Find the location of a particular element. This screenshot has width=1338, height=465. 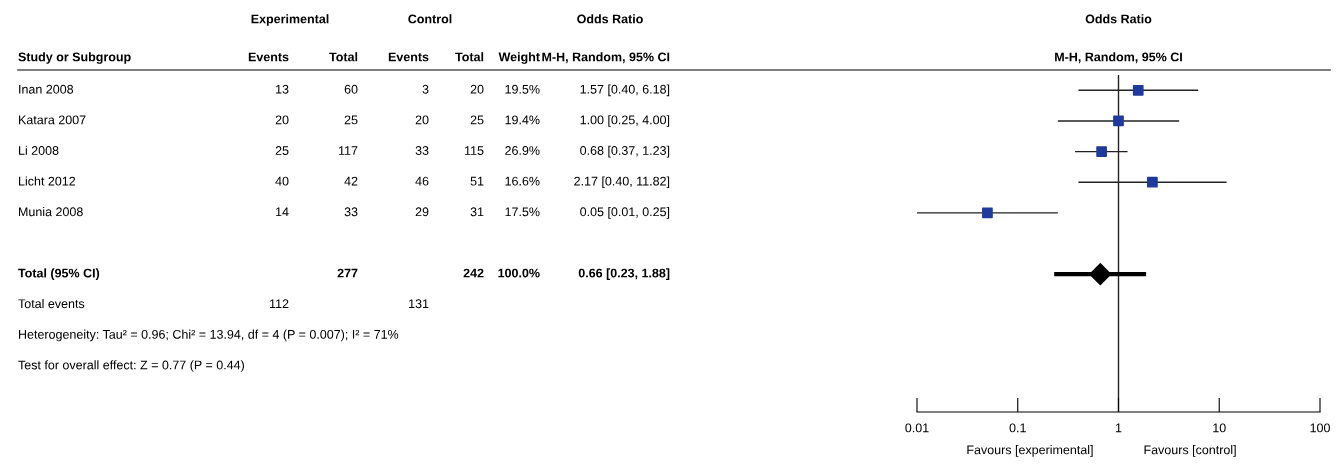

category-label: Weight is located at coordinates (519, 58).